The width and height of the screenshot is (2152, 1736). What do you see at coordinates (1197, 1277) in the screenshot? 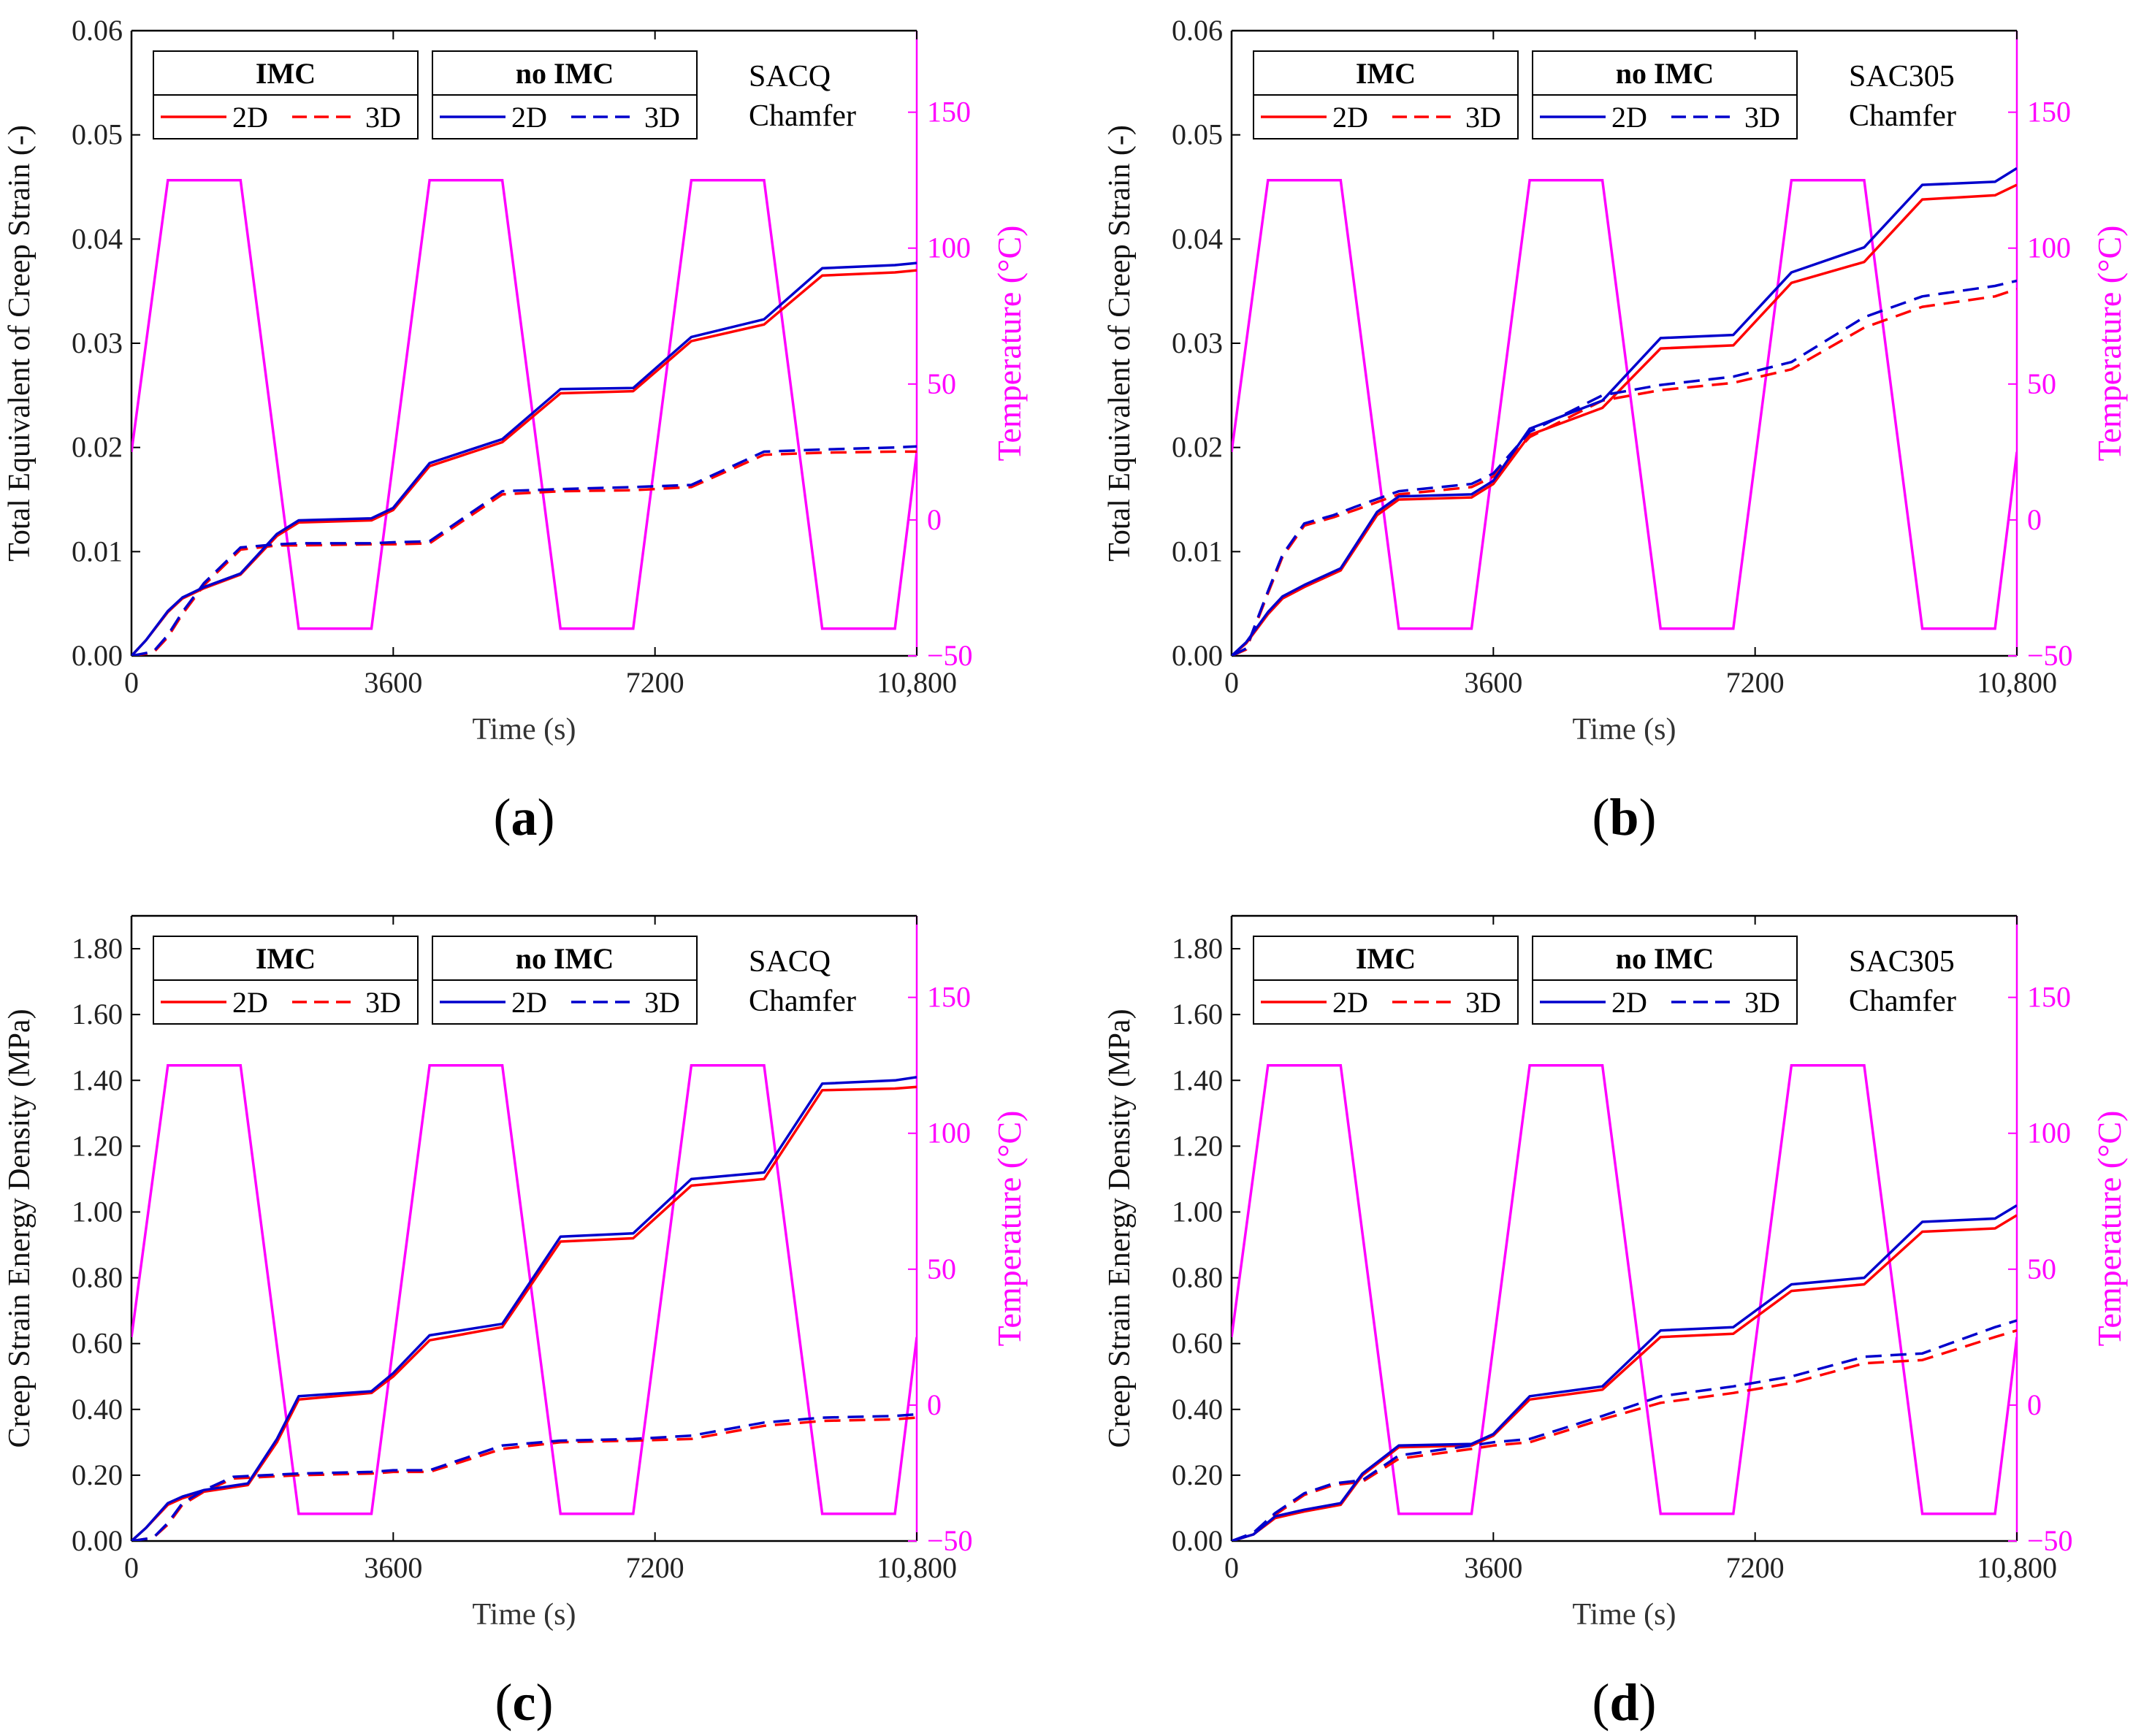
I see `y-tick-label: 0.80` at bounding box center [1197, 1277].